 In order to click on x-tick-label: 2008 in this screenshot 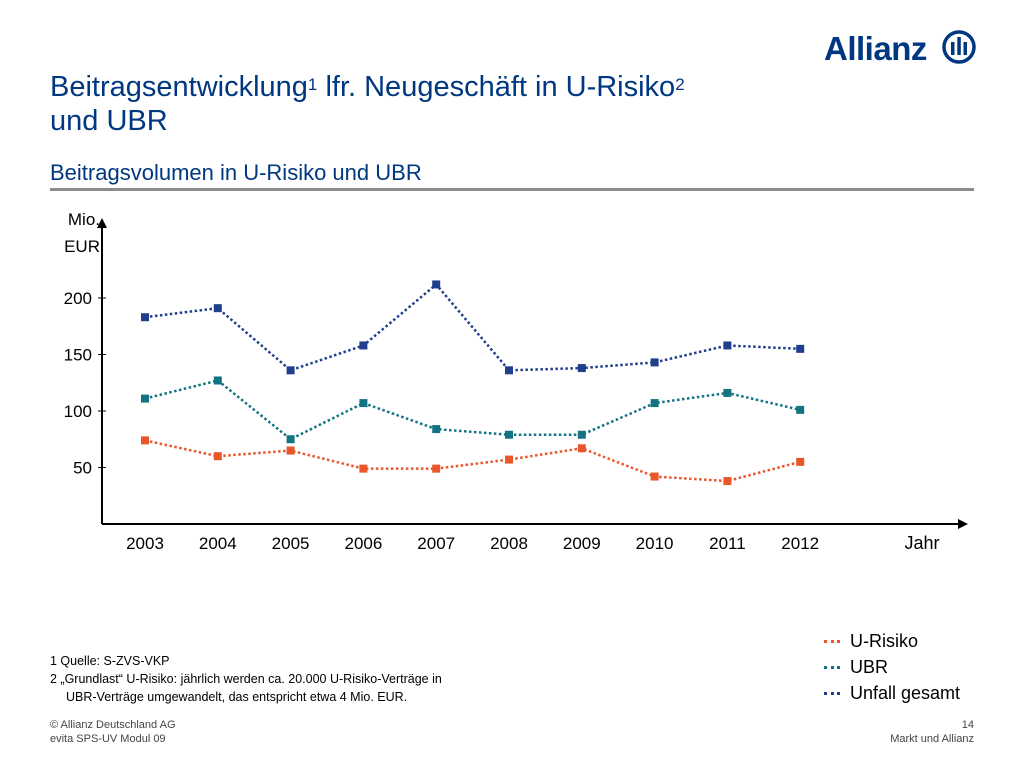, I will do `click(509, 543)`.